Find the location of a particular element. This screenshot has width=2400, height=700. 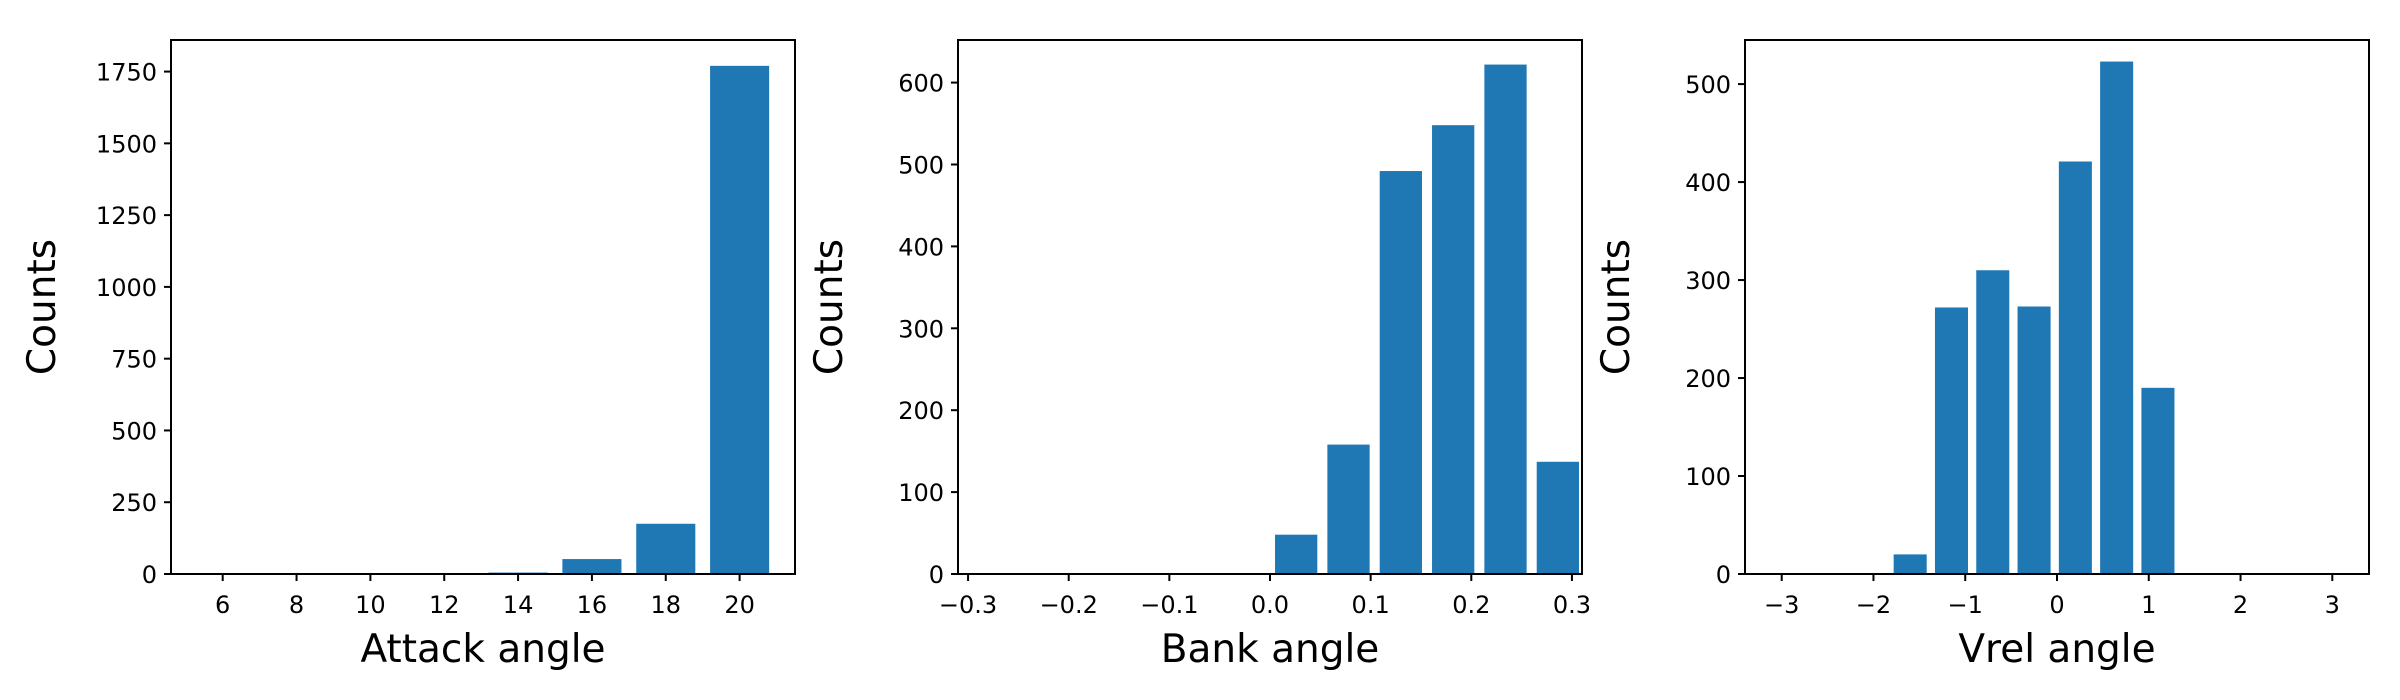

x-tick-label-bank-1: −0.2 is located at coordinates (1069, 605).